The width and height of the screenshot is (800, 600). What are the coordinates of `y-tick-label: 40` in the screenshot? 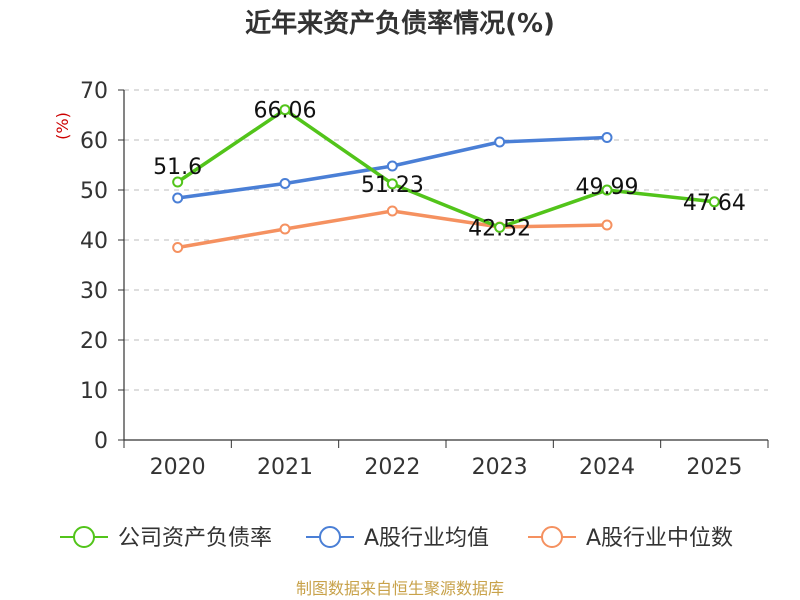 It's located at (94, 241).